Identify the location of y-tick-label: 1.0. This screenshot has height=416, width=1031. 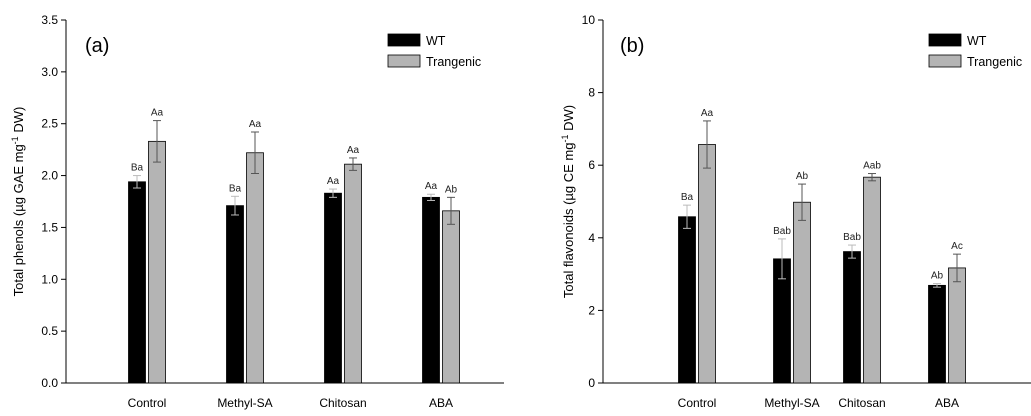
(49, 279).